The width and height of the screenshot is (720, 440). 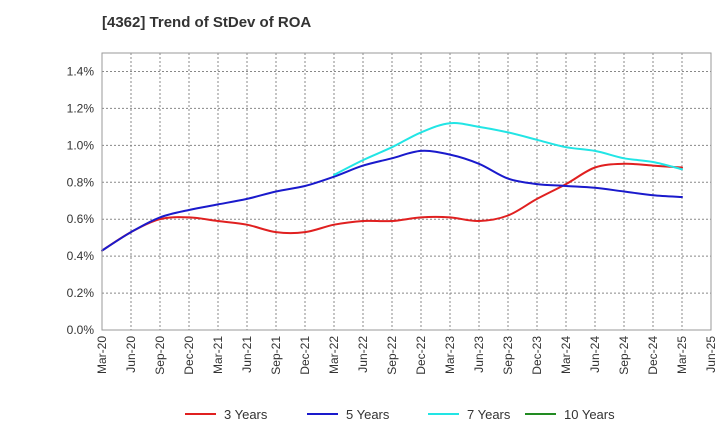 I want to click on y-tick-label: 0.6%, so click(x=81, y=219).